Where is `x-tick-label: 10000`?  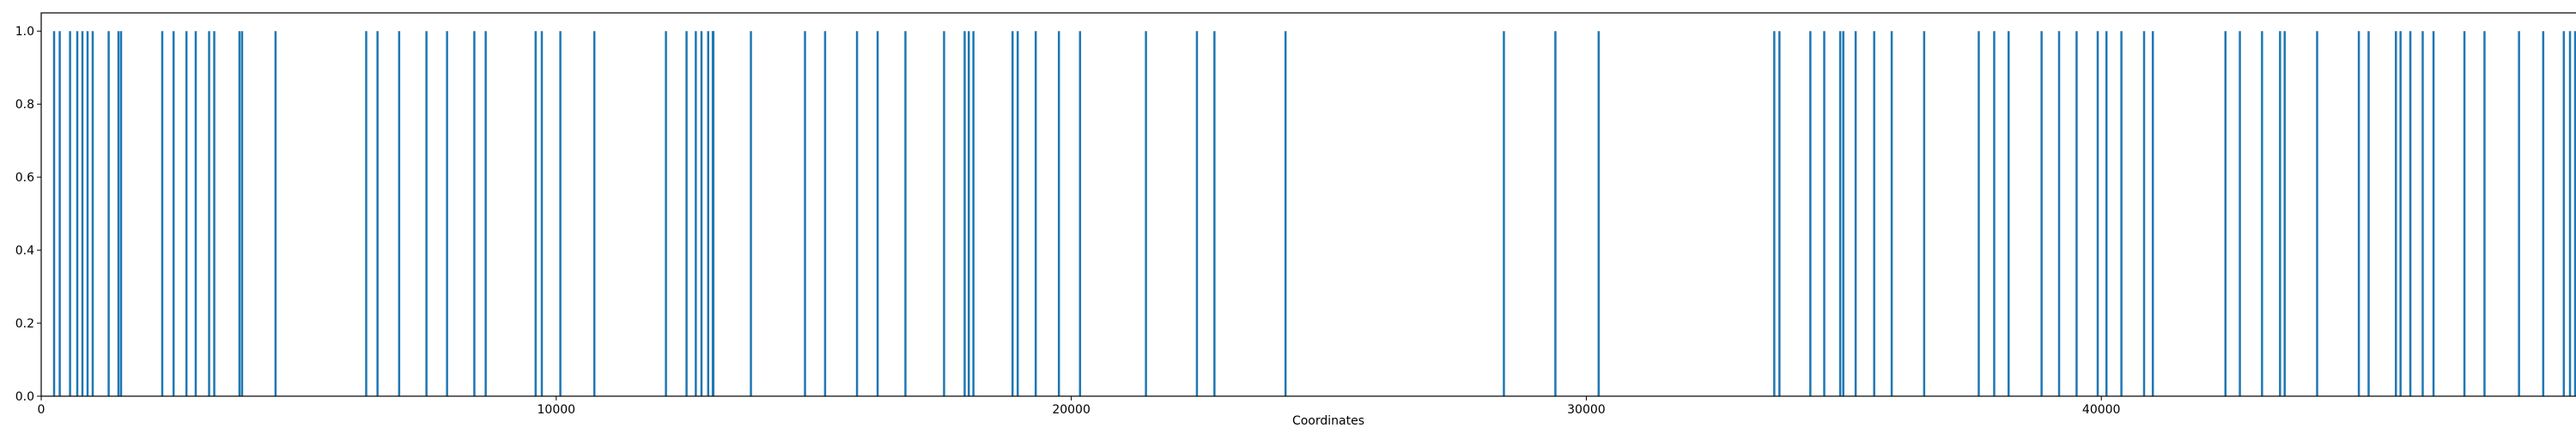 x-tick-label: 10000 is located at coordinates (557, 410).